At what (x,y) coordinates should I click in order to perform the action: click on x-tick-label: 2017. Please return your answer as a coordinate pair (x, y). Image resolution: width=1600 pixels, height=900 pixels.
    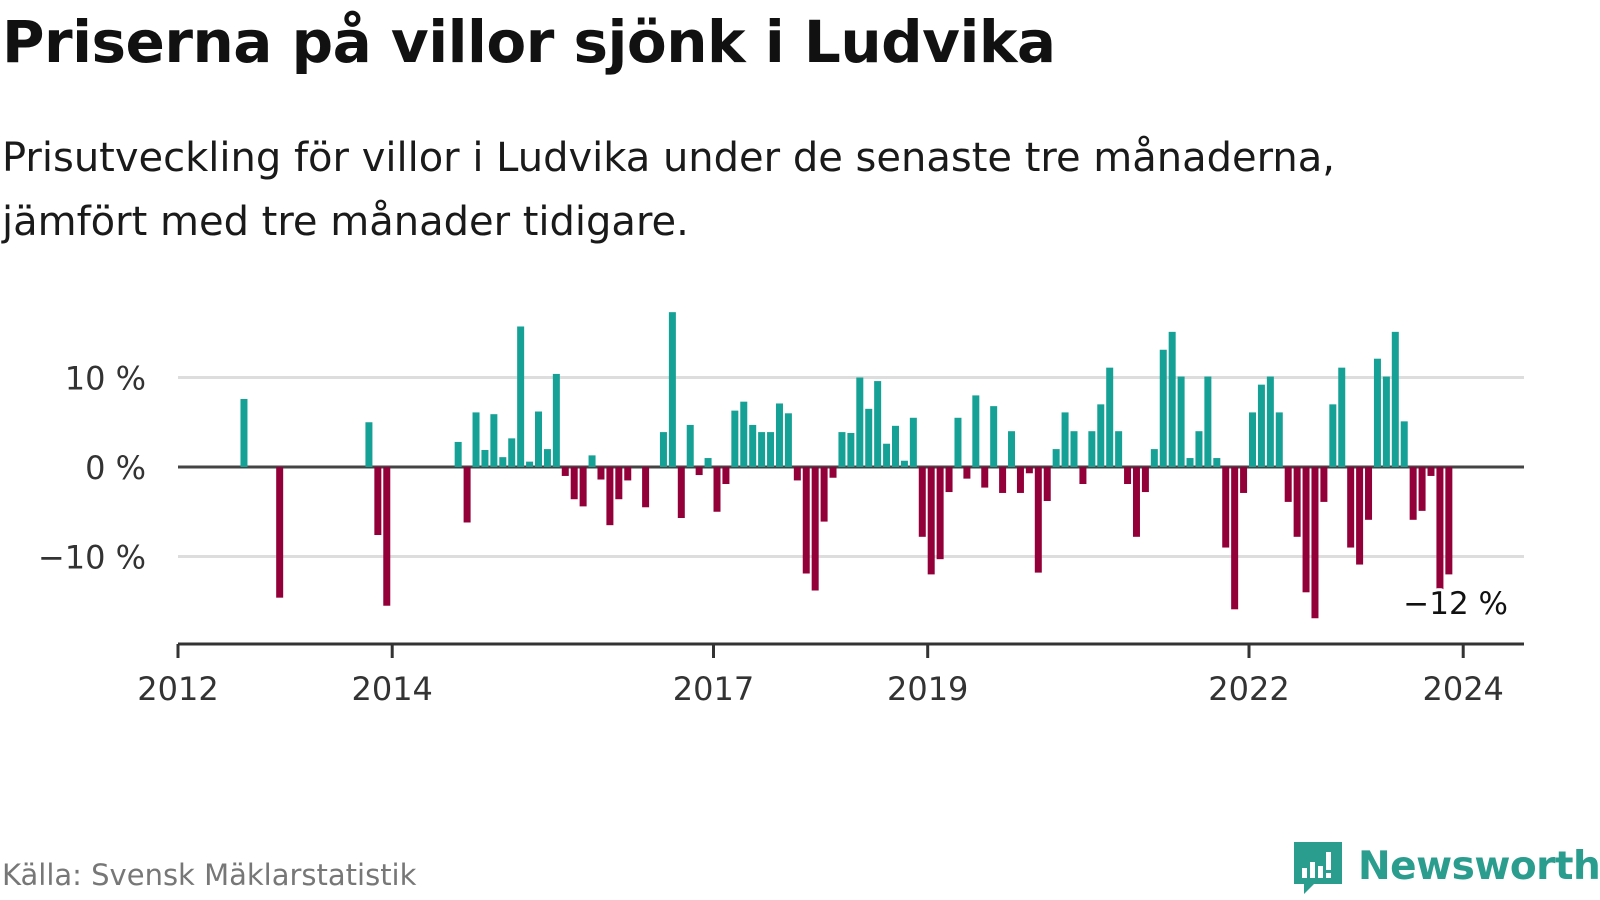
    Looking at the image, I should click on (713, 689).